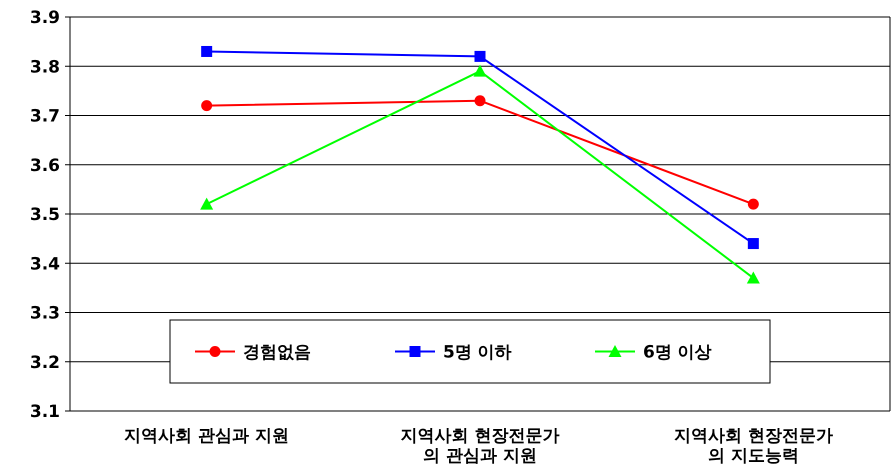 This screenshot has width=894, height=471. What do you see at coordinates (45, 116) in the screenshot?
I see `y-tick-label: 3.7` at bounding box center [45, 116].